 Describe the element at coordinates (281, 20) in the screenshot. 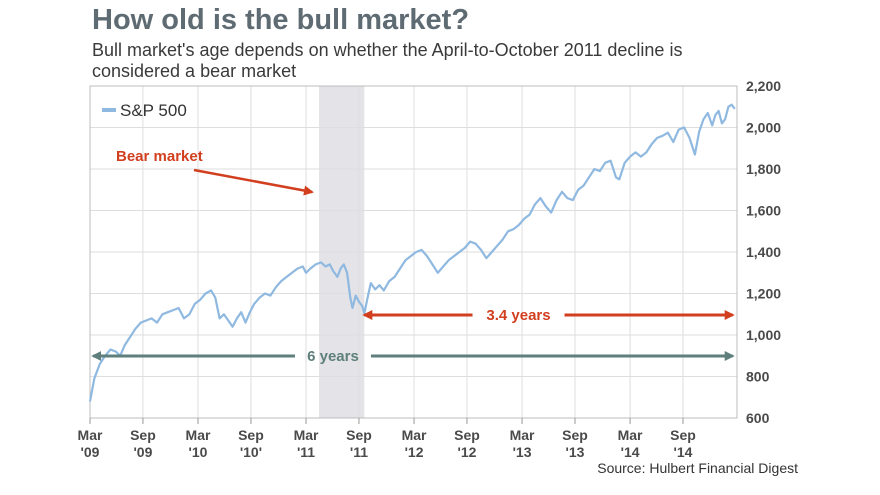

I see `chart-title: How old is the bull market?` at that location.